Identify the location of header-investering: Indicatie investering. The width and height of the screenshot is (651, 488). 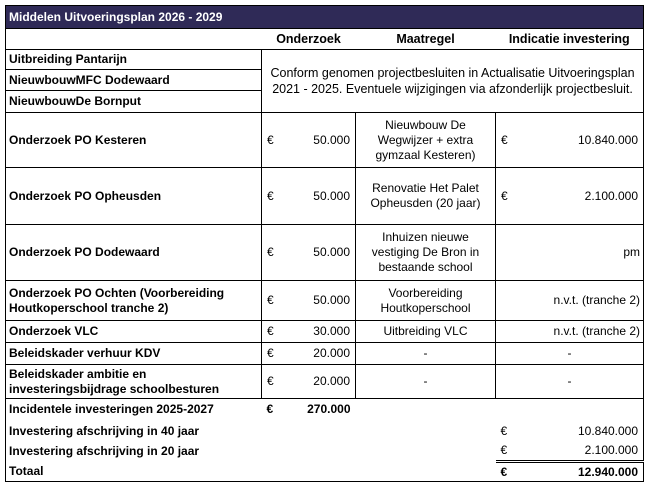
(570, 39).